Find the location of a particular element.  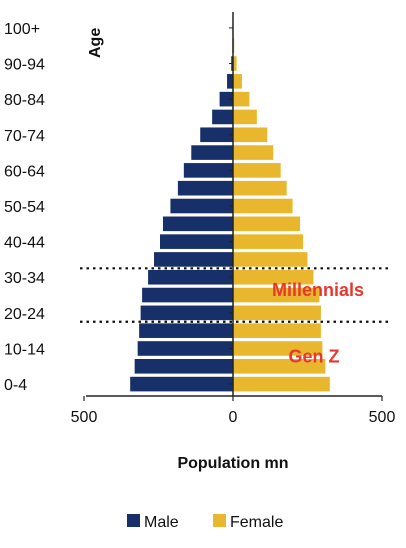

x-tick-label: 0 is located at coordinates (233, 417).